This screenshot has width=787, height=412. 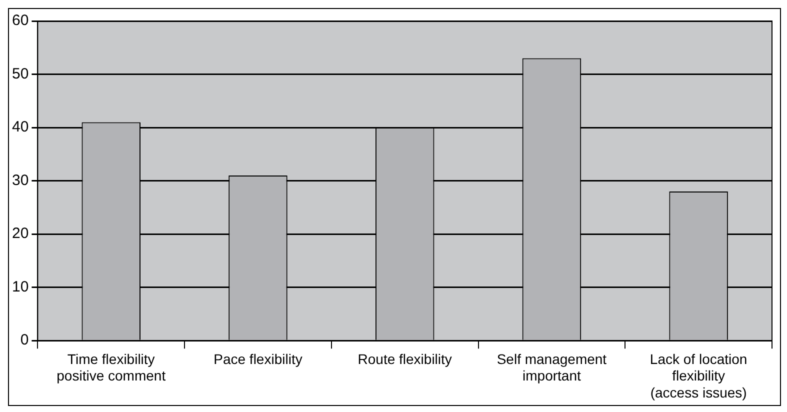 What do you see at coordinates (699, 375) in the screenshot?
I see `x-tick-label: Lack of location flexibility (access issues)` at bounding box center [699, 375].